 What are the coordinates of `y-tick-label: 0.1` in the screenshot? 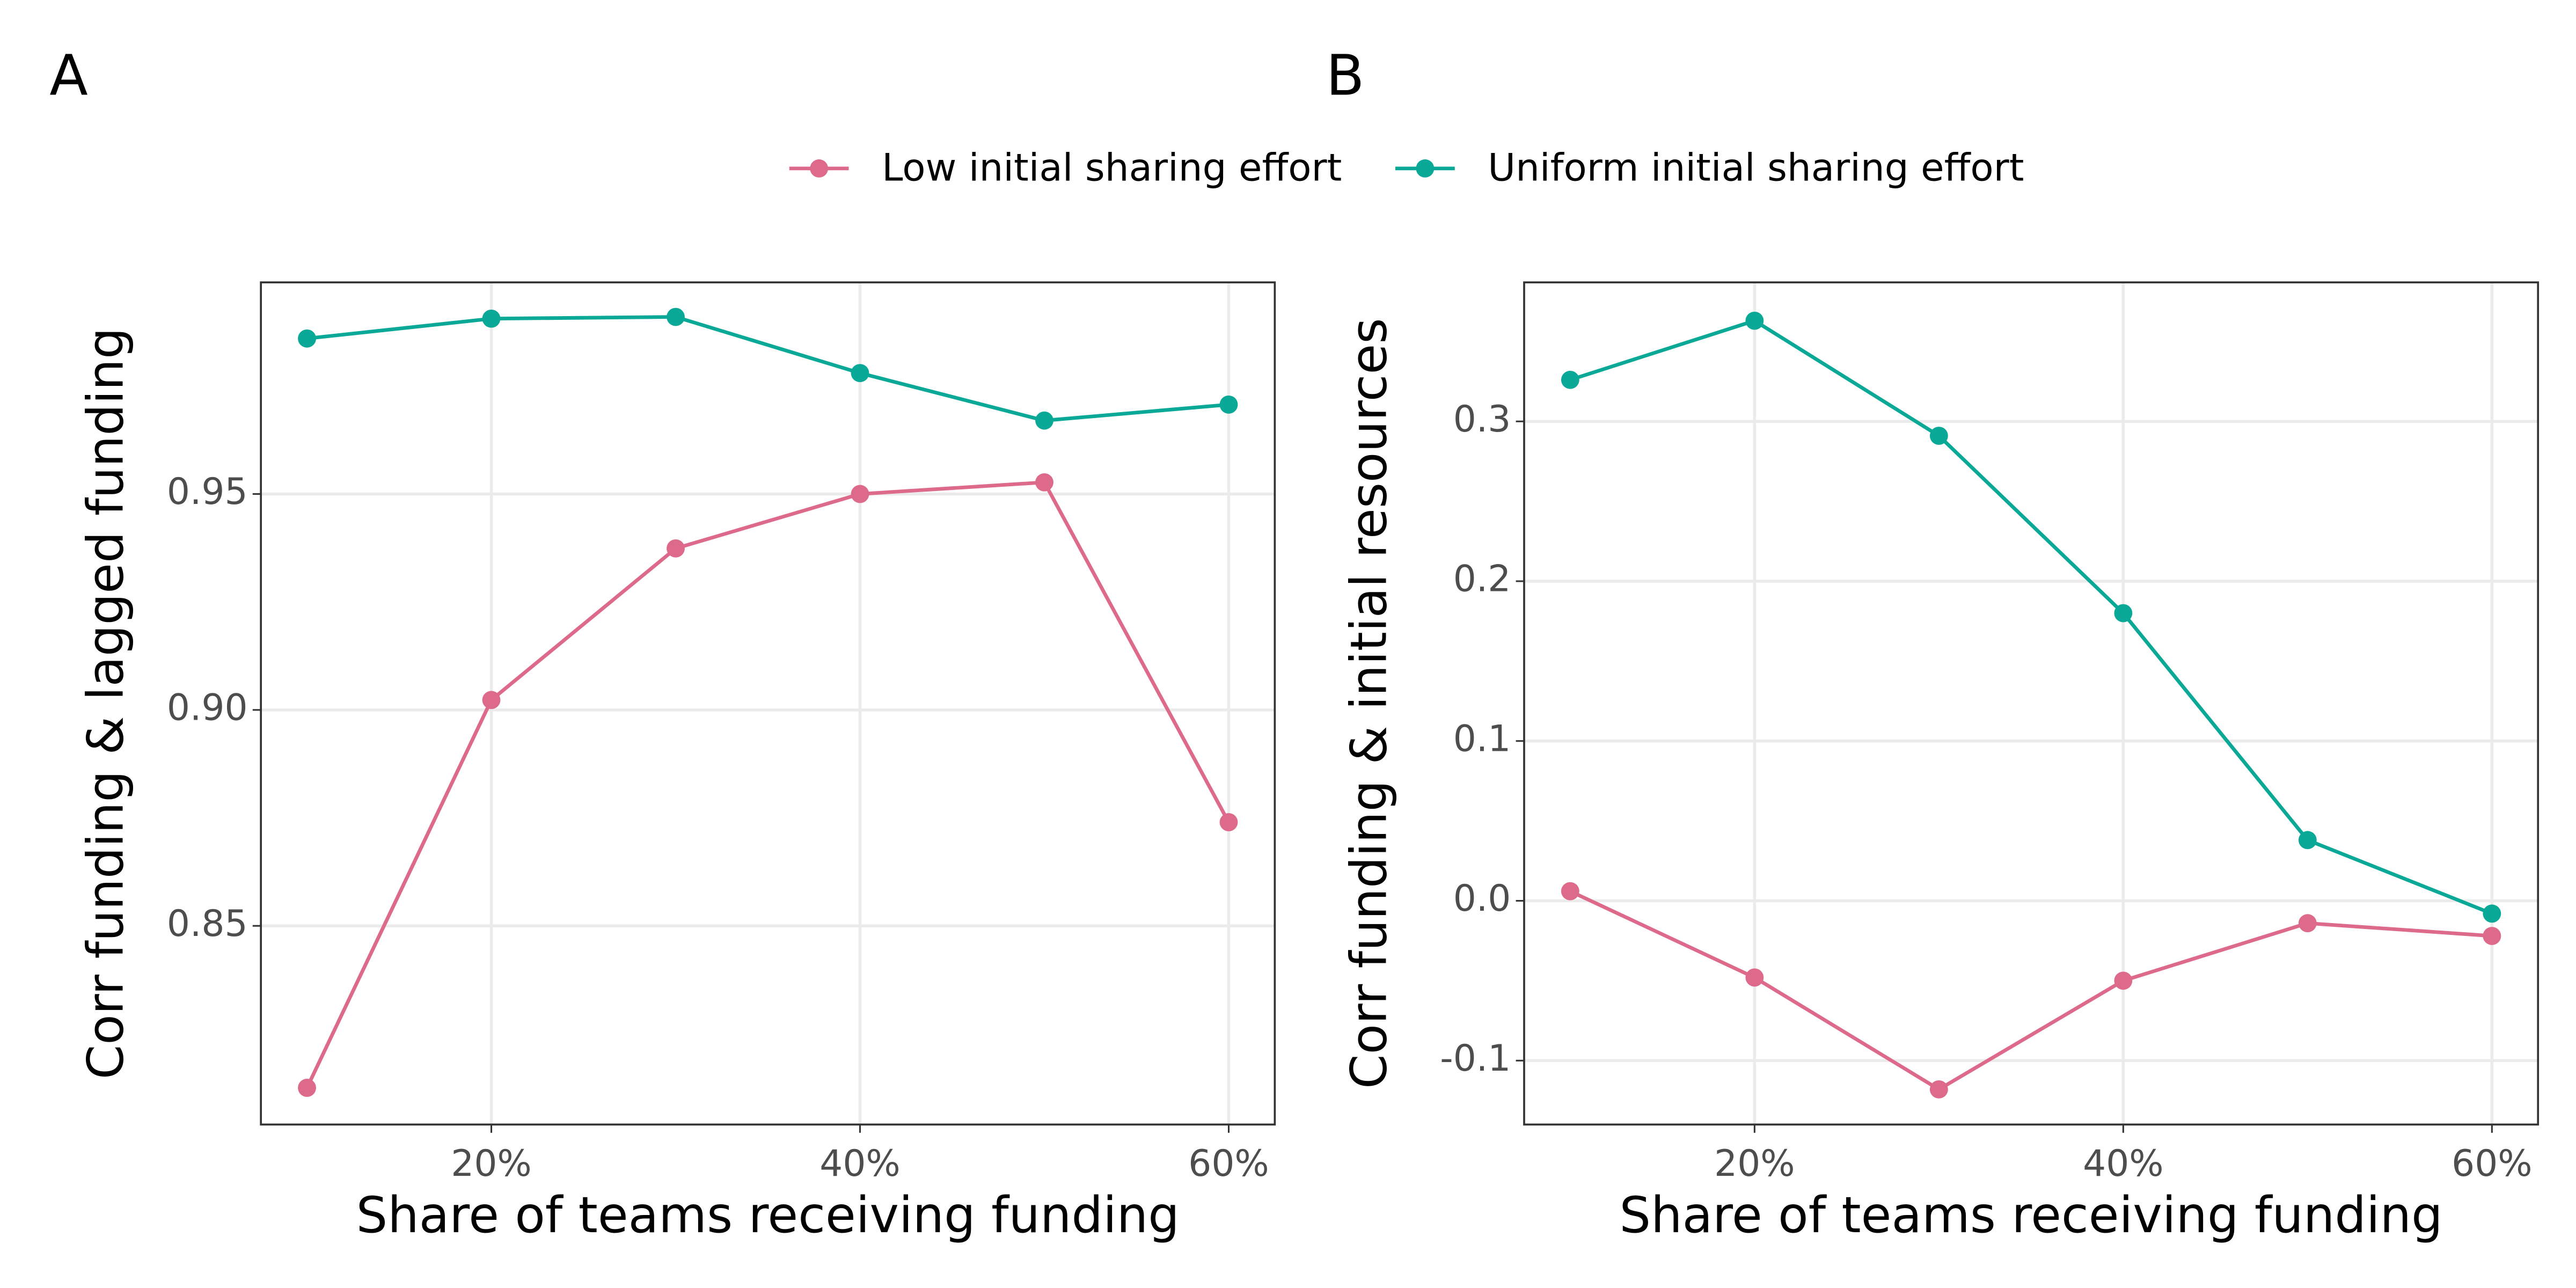 It's located at (1482, 738).